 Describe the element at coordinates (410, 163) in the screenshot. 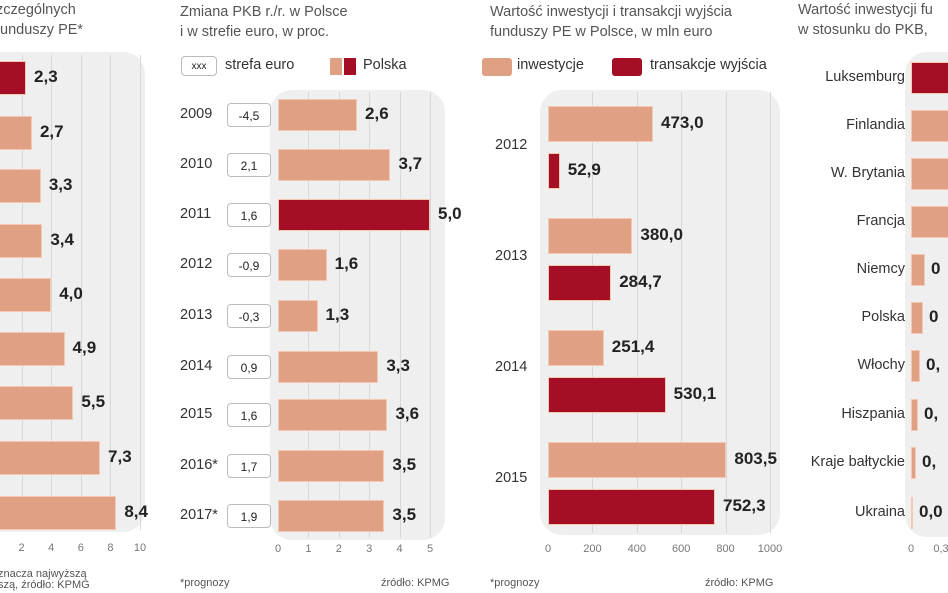

I see `data-label: 3,7` at that location.